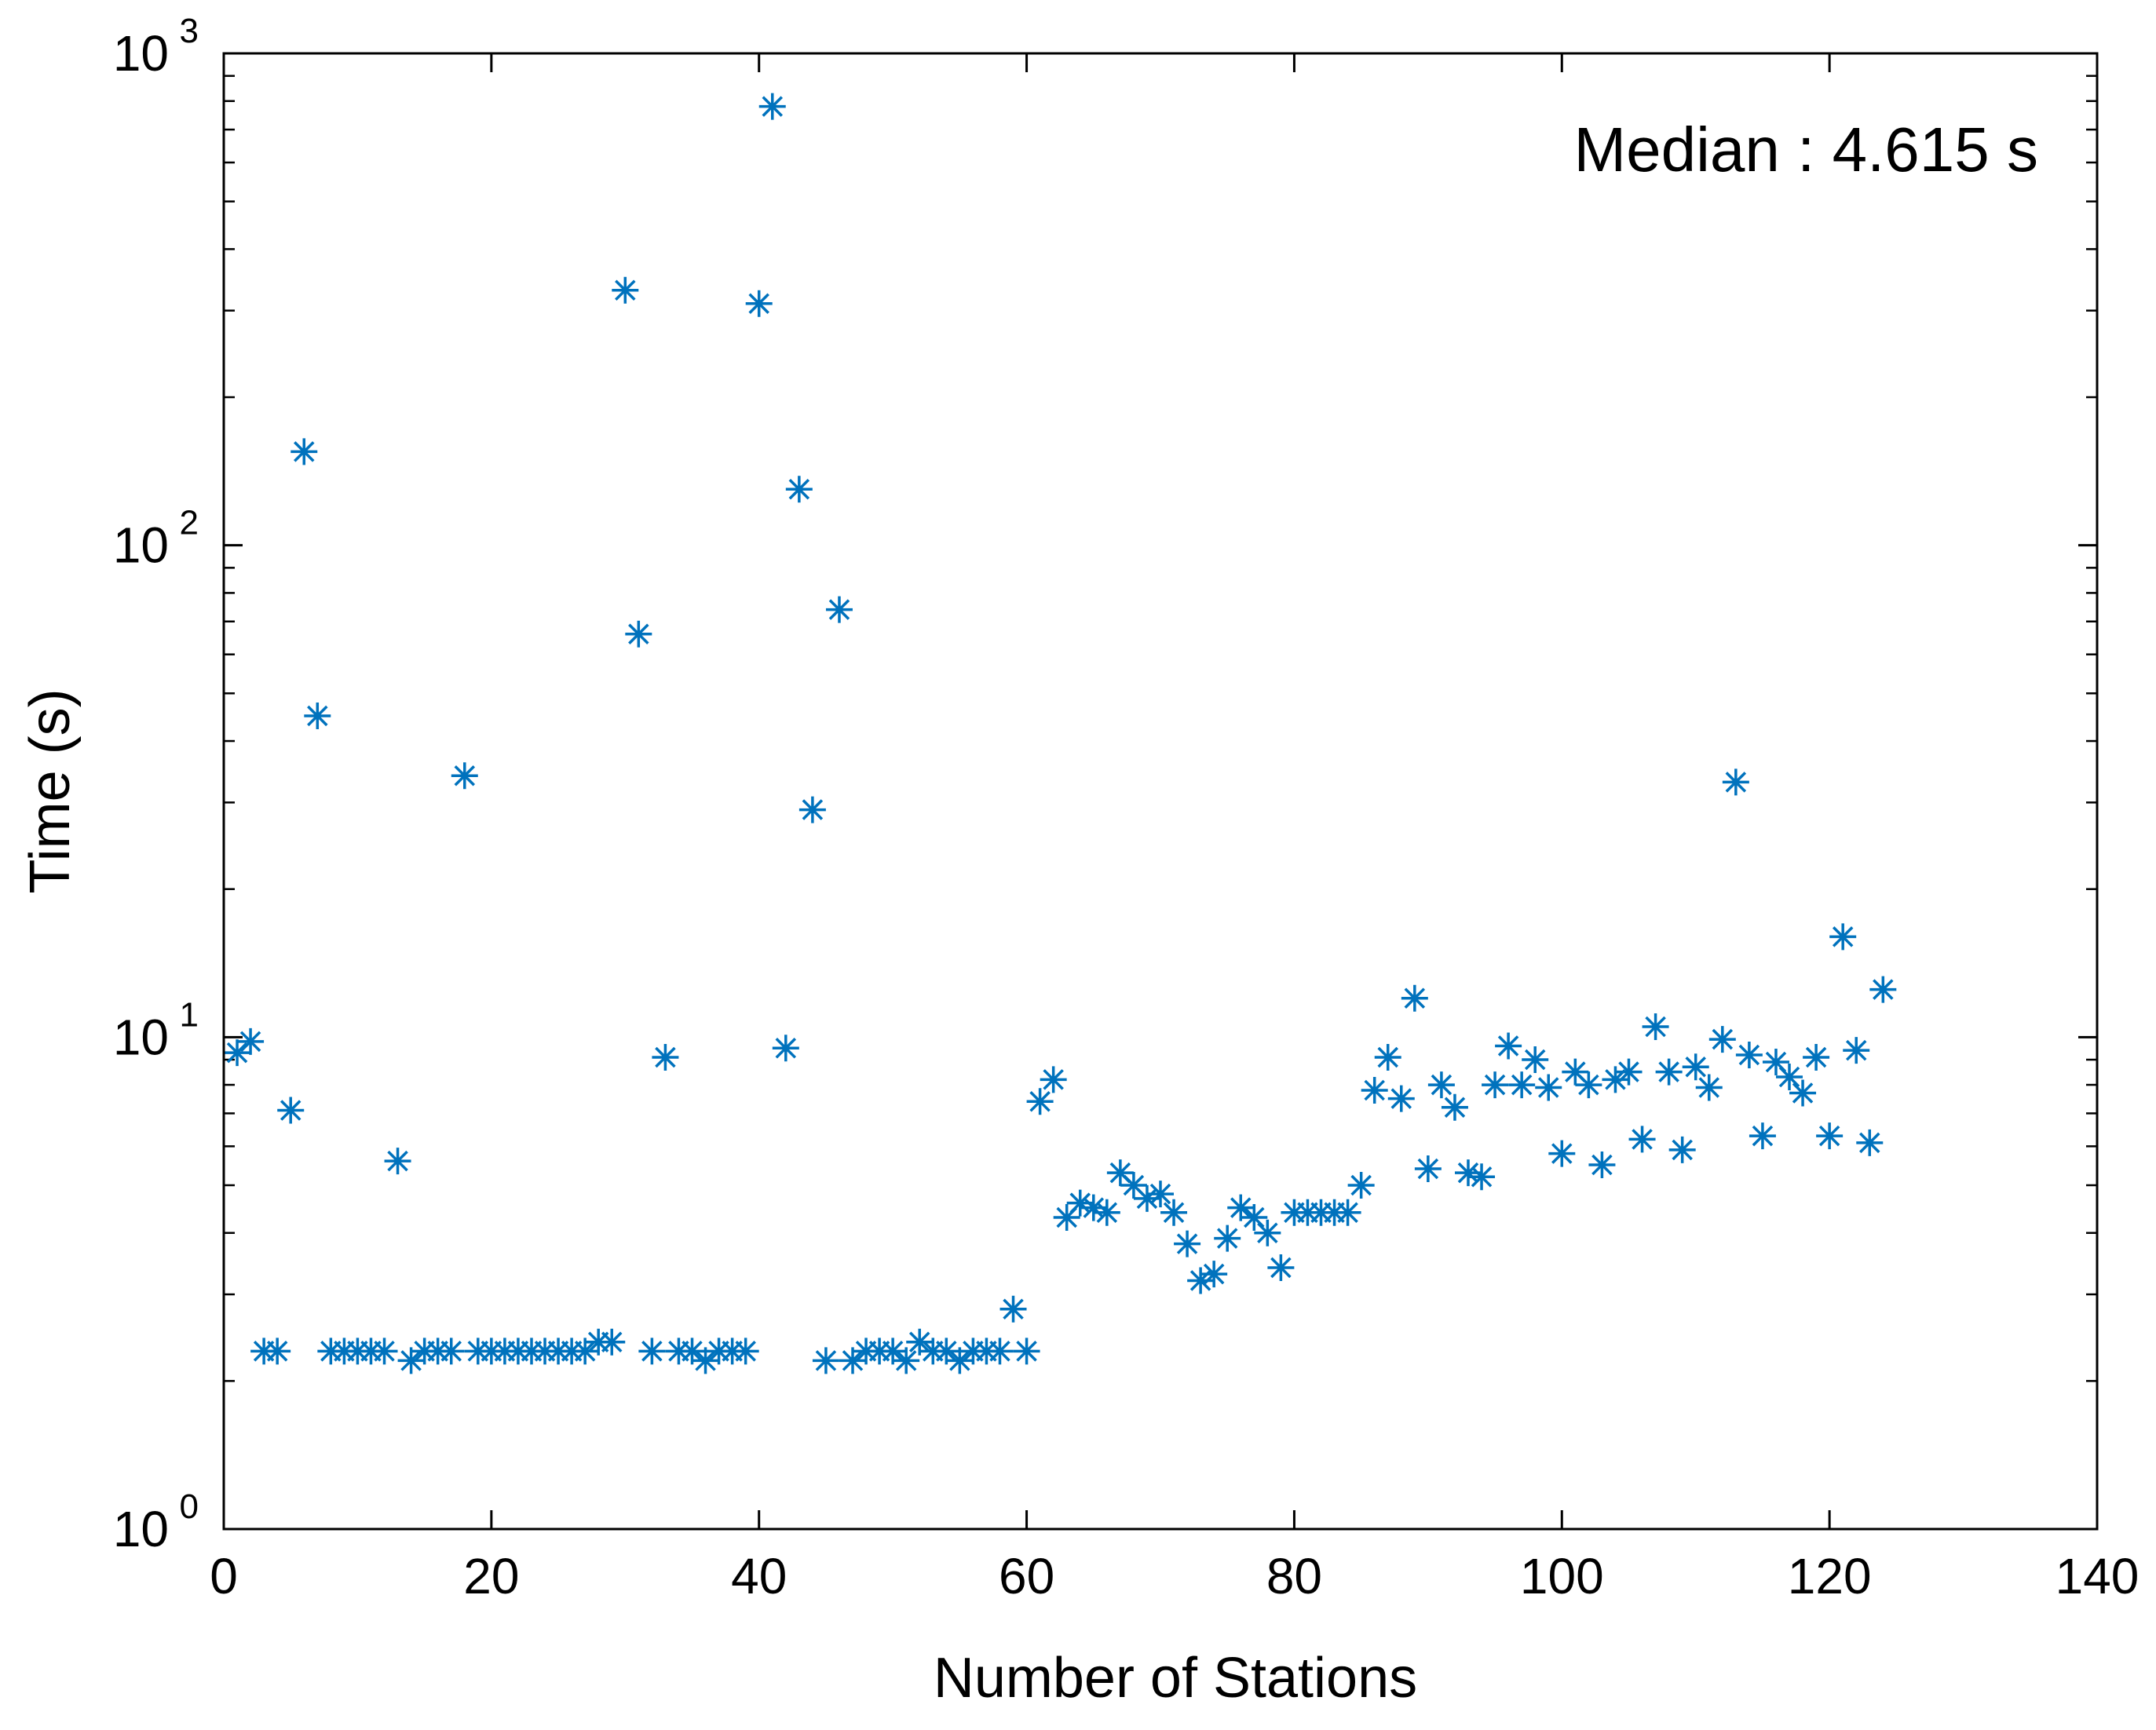 The width and height of the screenshot is (2156, 1730). I want to click on y-tick-exponent: 0, so click(189, 1506).